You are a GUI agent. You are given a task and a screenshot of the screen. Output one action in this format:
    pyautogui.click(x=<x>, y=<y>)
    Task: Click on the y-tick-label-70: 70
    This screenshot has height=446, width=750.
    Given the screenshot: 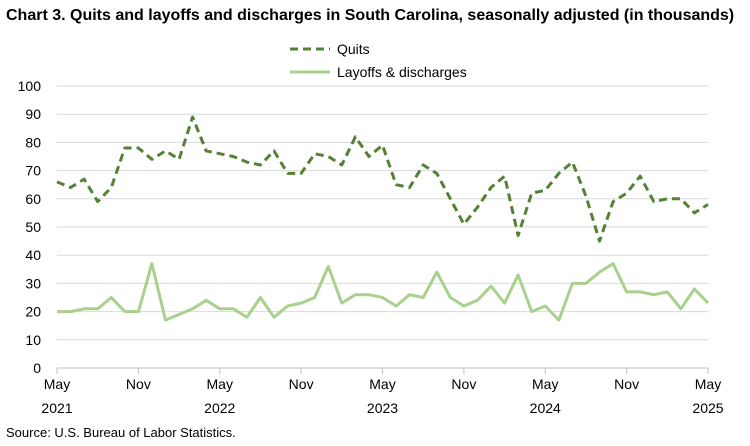 What is the action you would take?
    pyautogui.click(x=33, y=171)
    